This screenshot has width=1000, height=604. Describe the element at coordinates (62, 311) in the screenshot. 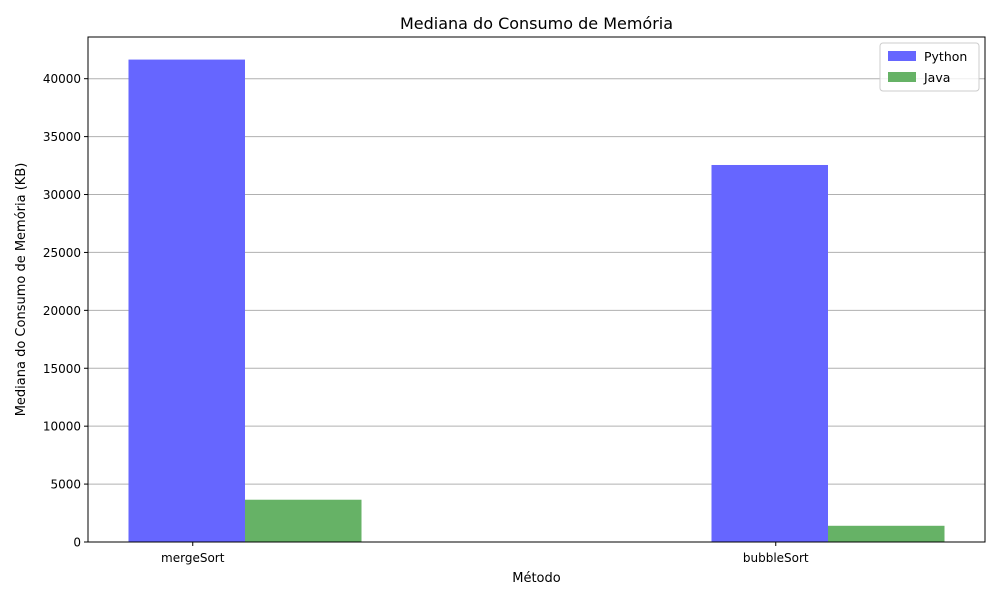

I see `y-tick-label: 20000` at that location.